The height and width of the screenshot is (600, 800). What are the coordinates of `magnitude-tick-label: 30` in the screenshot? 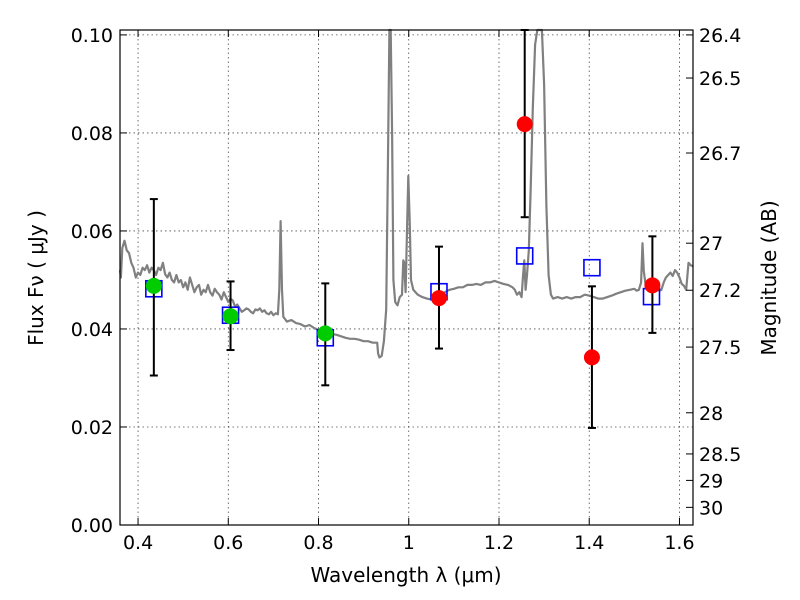 It's located at (711, 508).